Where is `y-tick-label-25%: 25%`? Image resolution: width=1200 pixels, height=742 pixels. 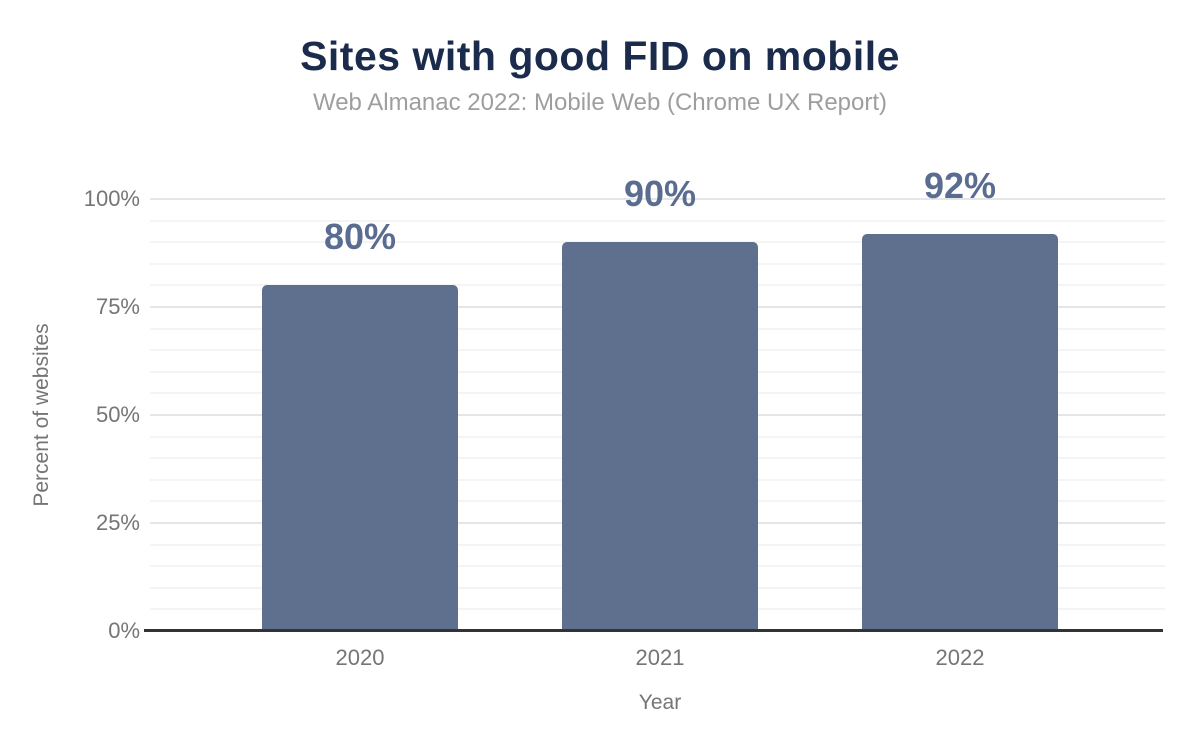
y-tick-label-25%: 25% is located at coordinates (117, 522).